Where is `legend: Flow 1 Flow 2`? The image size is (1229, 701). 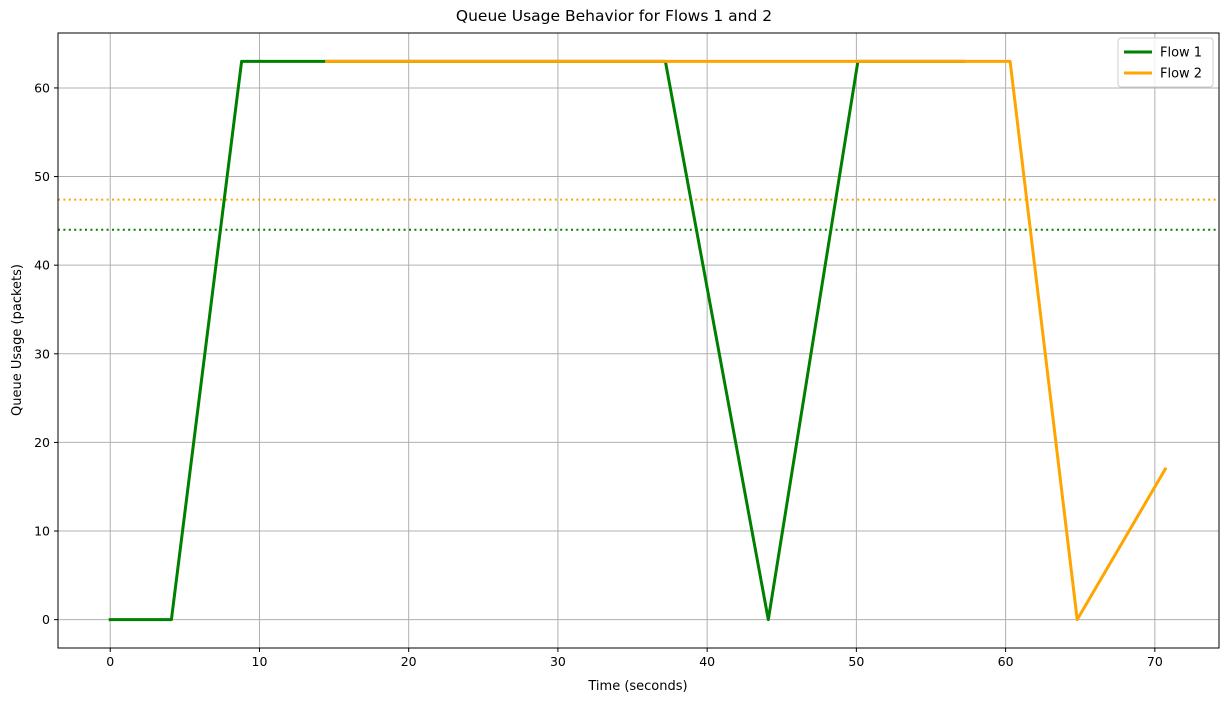
legend: Flow 1 Flow 2 is located at coordinates (1165, 62).